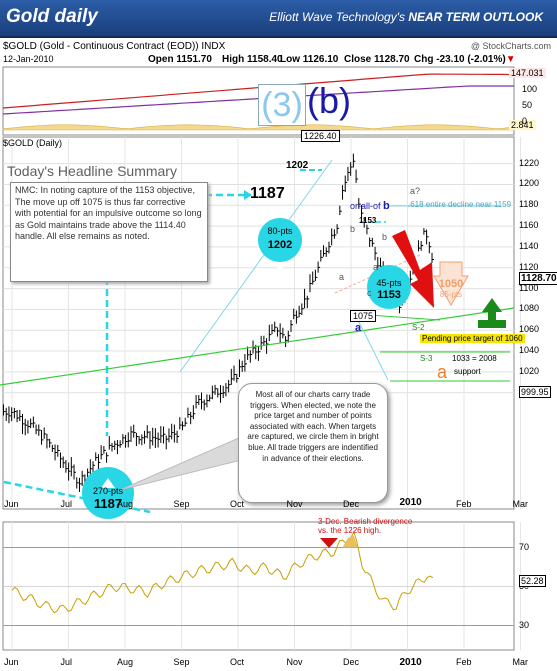 This screenshot has width=557, height=671. I want to click on quote-close: Close 1128.70, so click(377, 59).